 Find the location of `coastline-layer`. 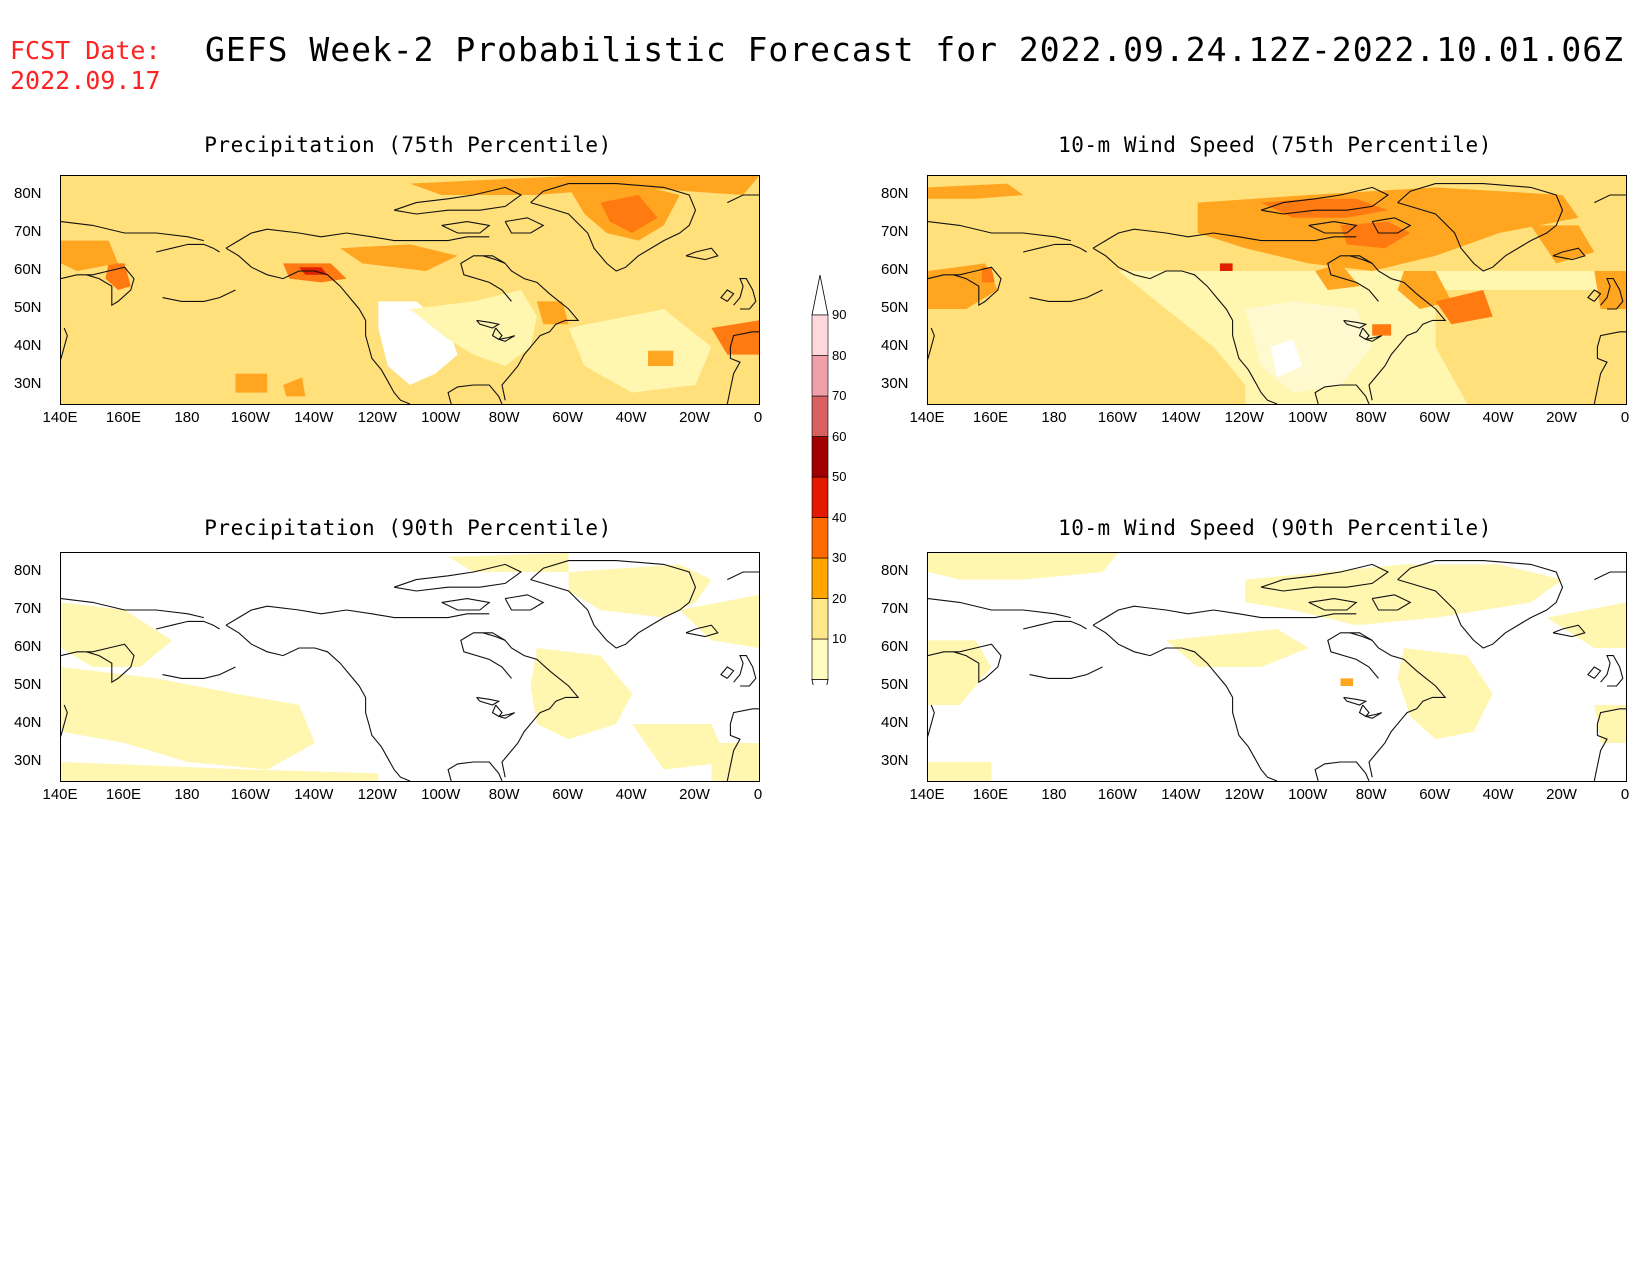

coastline-layer is located at coordinates (1277, 293).